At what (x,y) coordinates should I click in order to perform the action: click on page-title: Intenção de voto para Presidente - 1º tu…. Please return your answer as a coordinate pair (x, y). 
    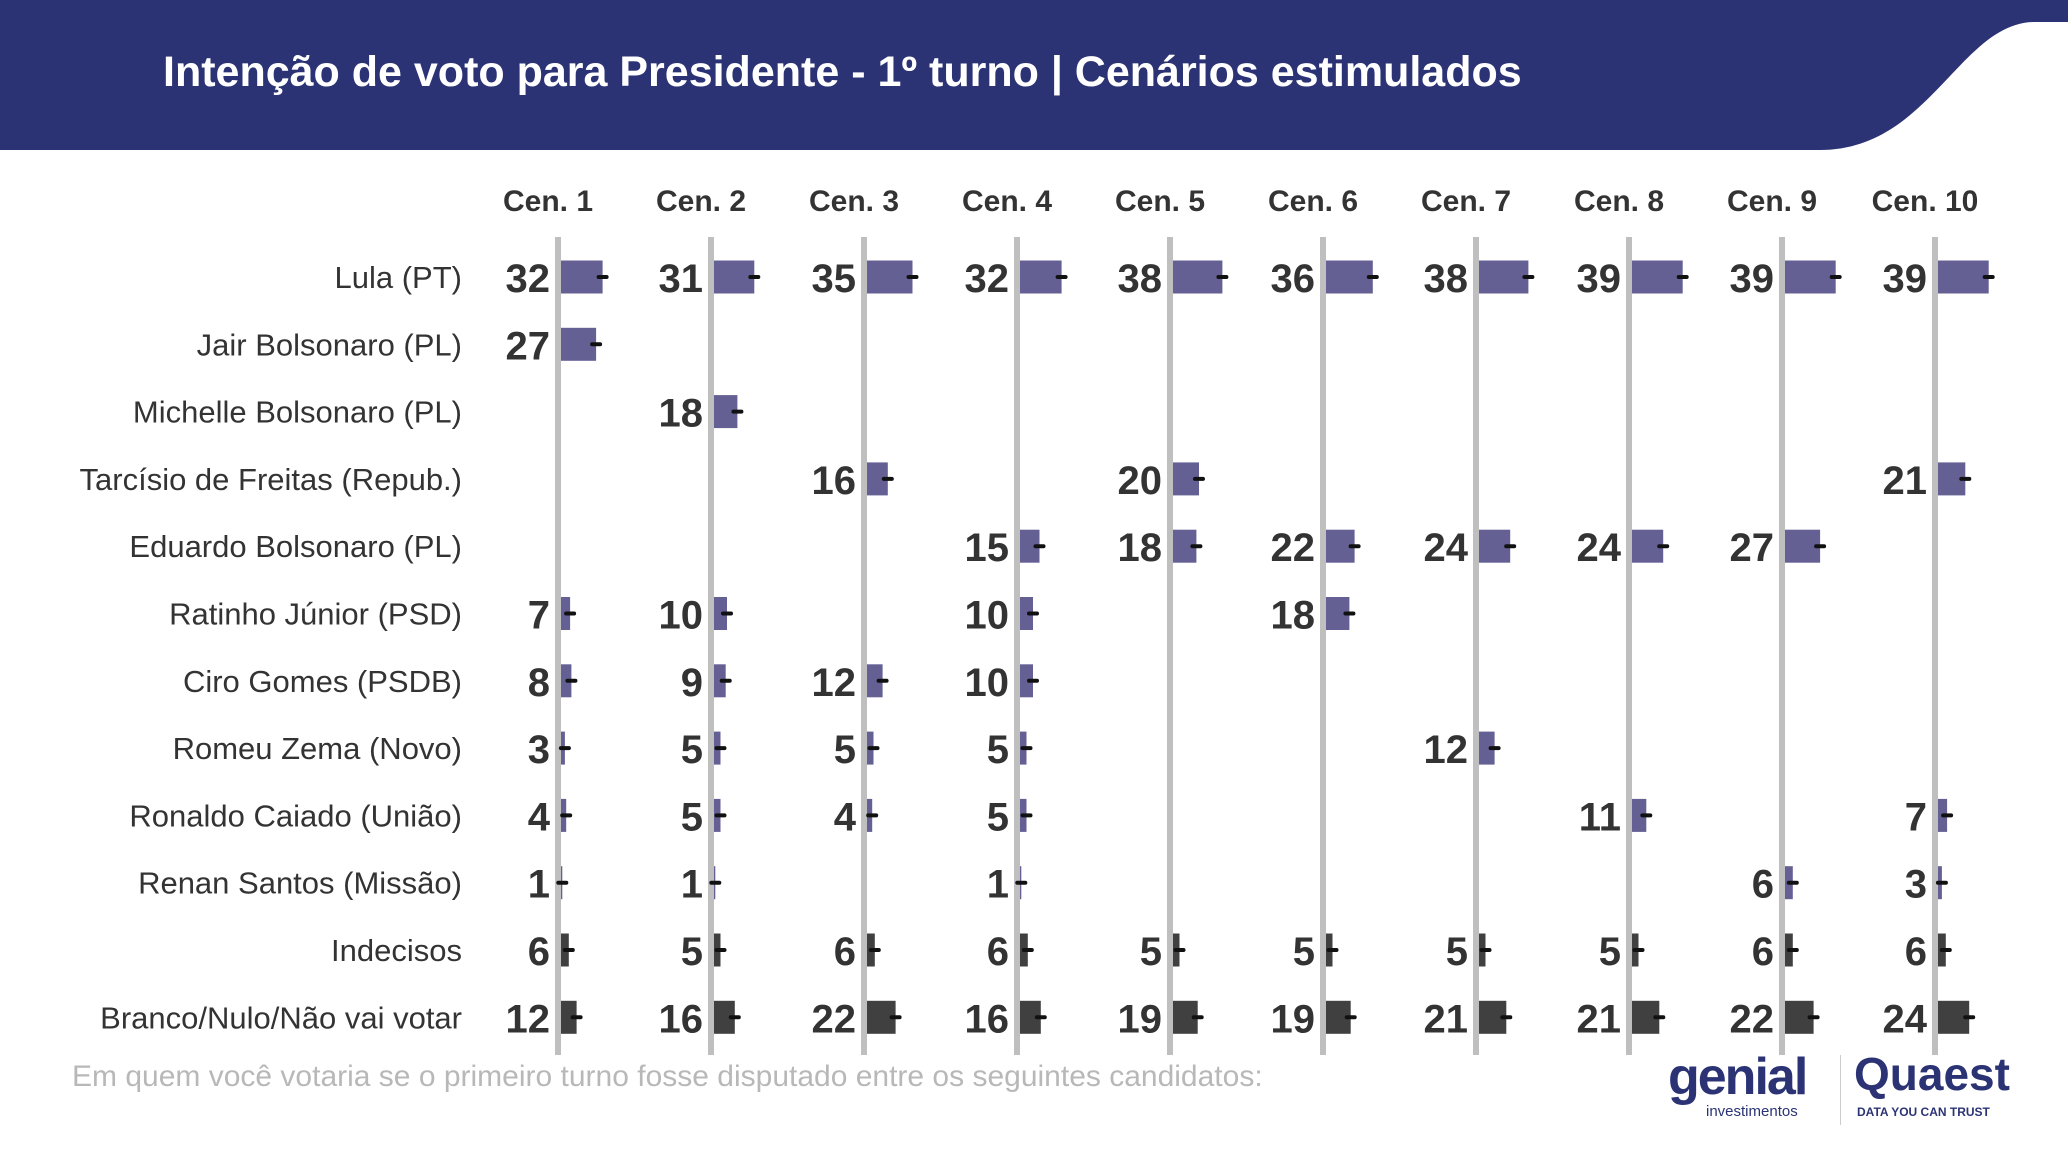
    Looking at the image, I should click on (842, 72).